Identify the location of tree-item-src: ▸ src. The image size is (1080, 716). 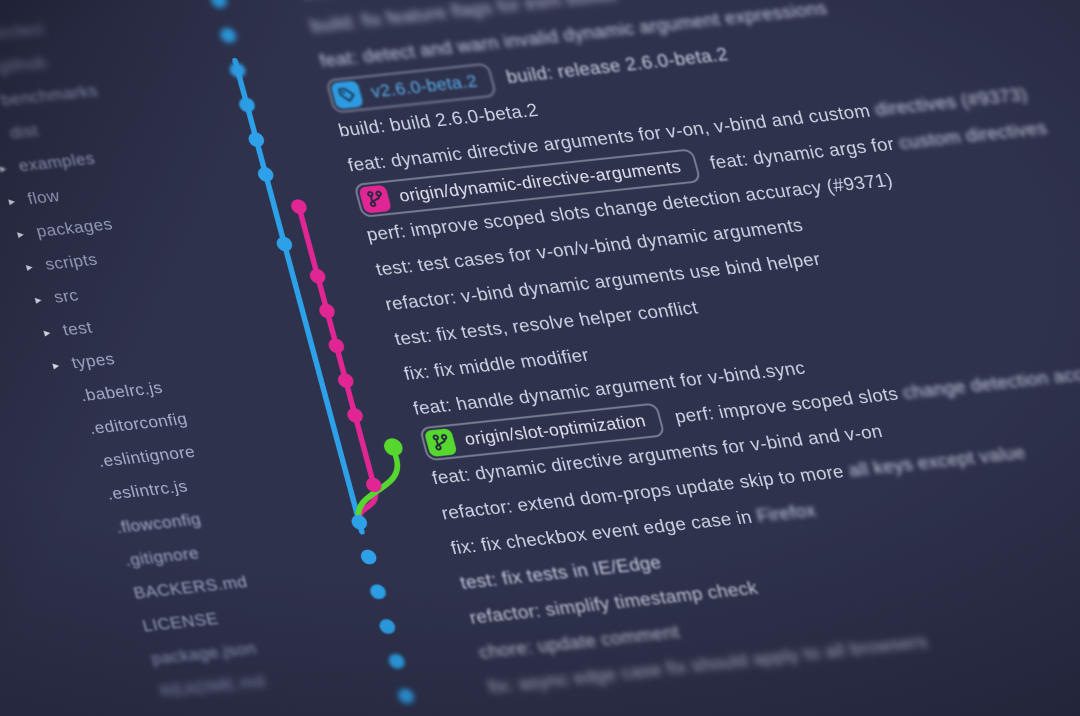
(54, 298).